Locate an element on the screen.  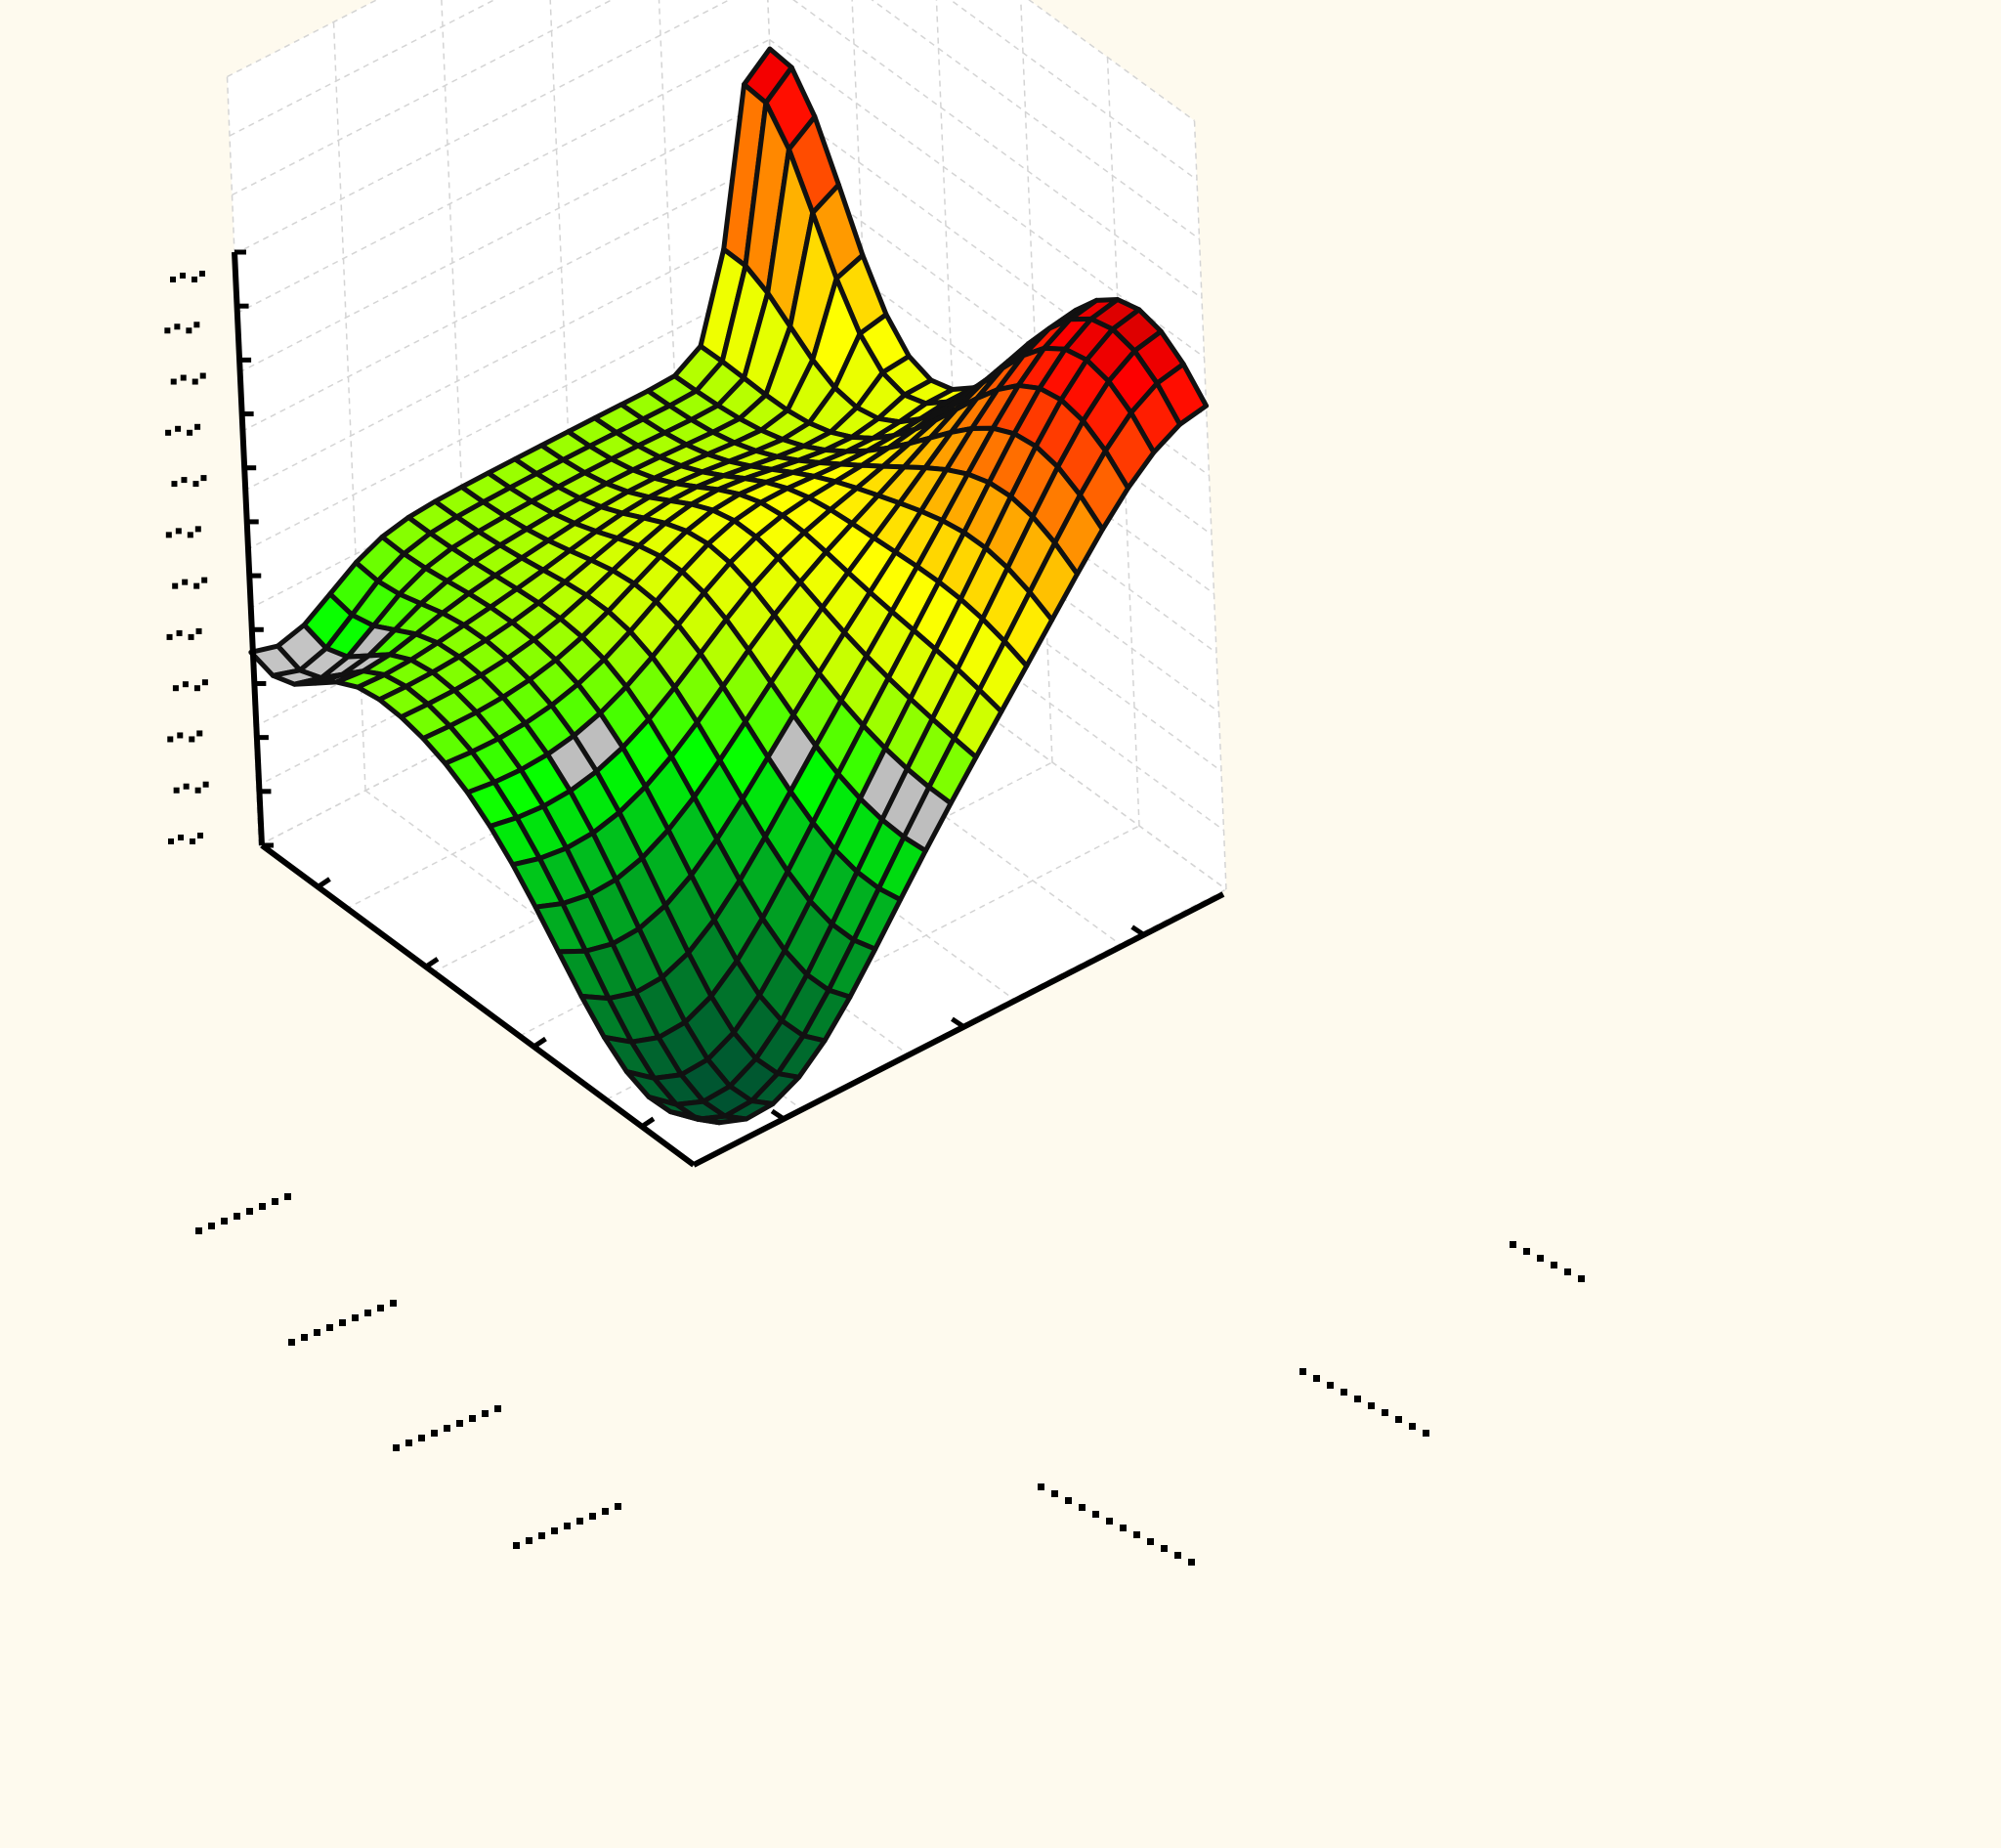
z-axis-line is located at coordinates (248, 548).